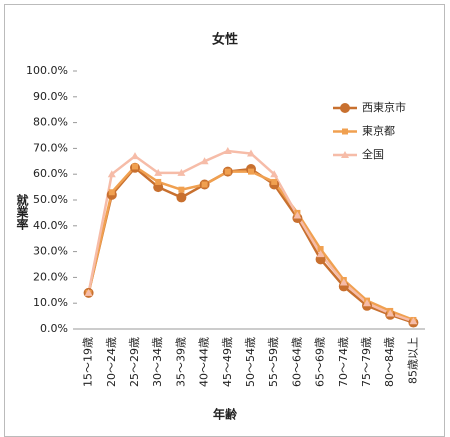 The height and width of the screenshot is (437, 450). Describe the element at coordinates (412, 360) in the screenshot. I see `x-tick-label: 85歳以上` at that location.